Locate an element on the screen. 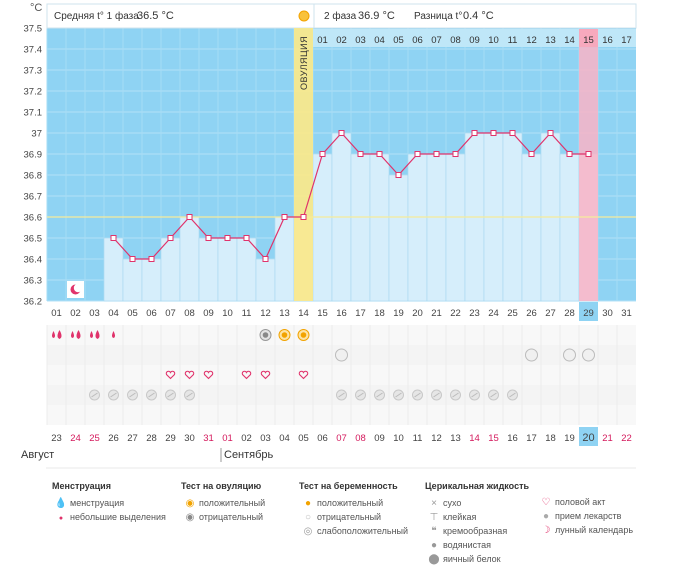 This screenshot has height=587, width=675. y-tick-label: 36.3 is located at coordinates (33, 281).